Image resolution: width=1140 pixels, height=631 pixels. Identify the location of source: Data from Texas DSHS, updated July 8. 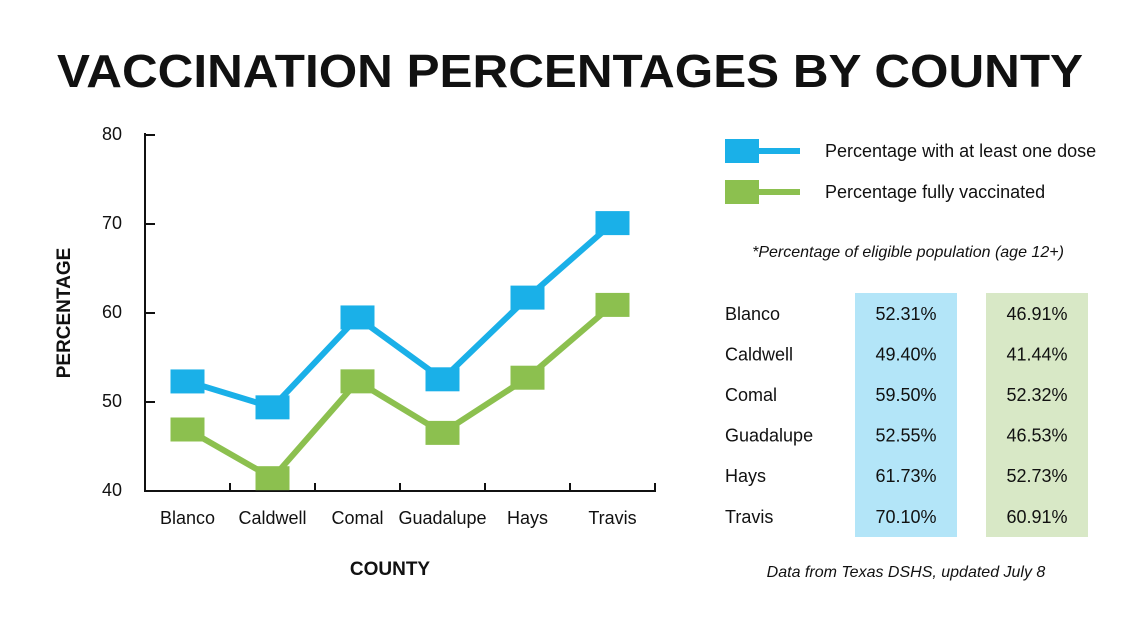
(906, 572).